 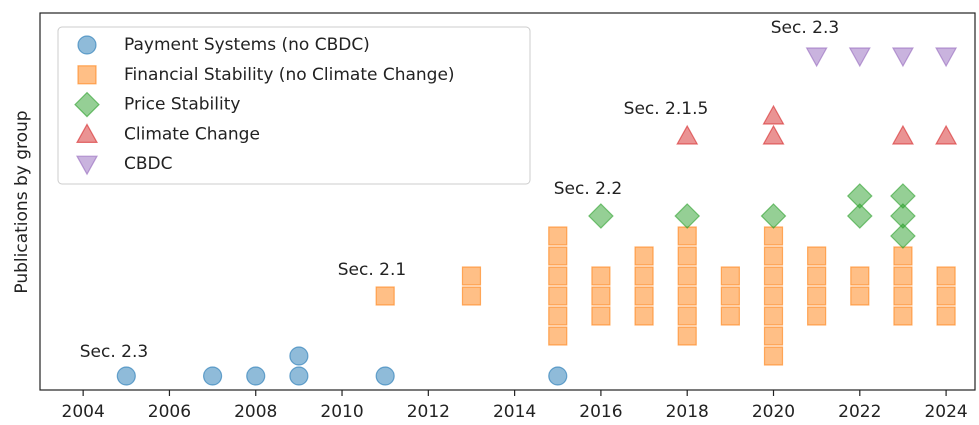 I want to click on x-tick-label: 2020, so click(x=773, y=411).